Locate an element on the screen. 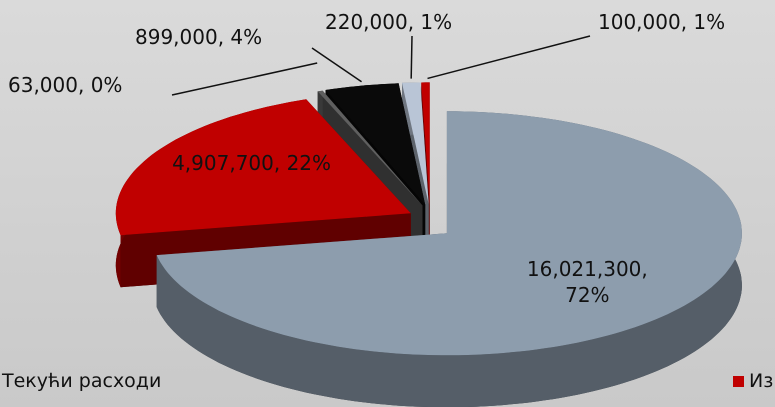  legend-label: Текући расходи is located at coordinates (82, 381).